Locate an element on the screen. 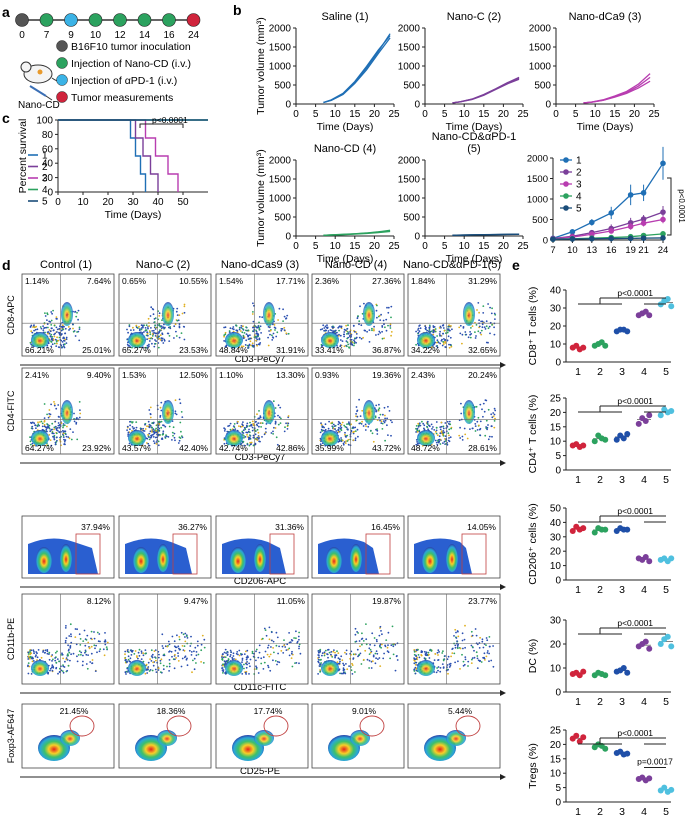 Image resolution: width=685 pixels, height=828 pixels. legend-label: 4 is located at coordinates (45, 190).